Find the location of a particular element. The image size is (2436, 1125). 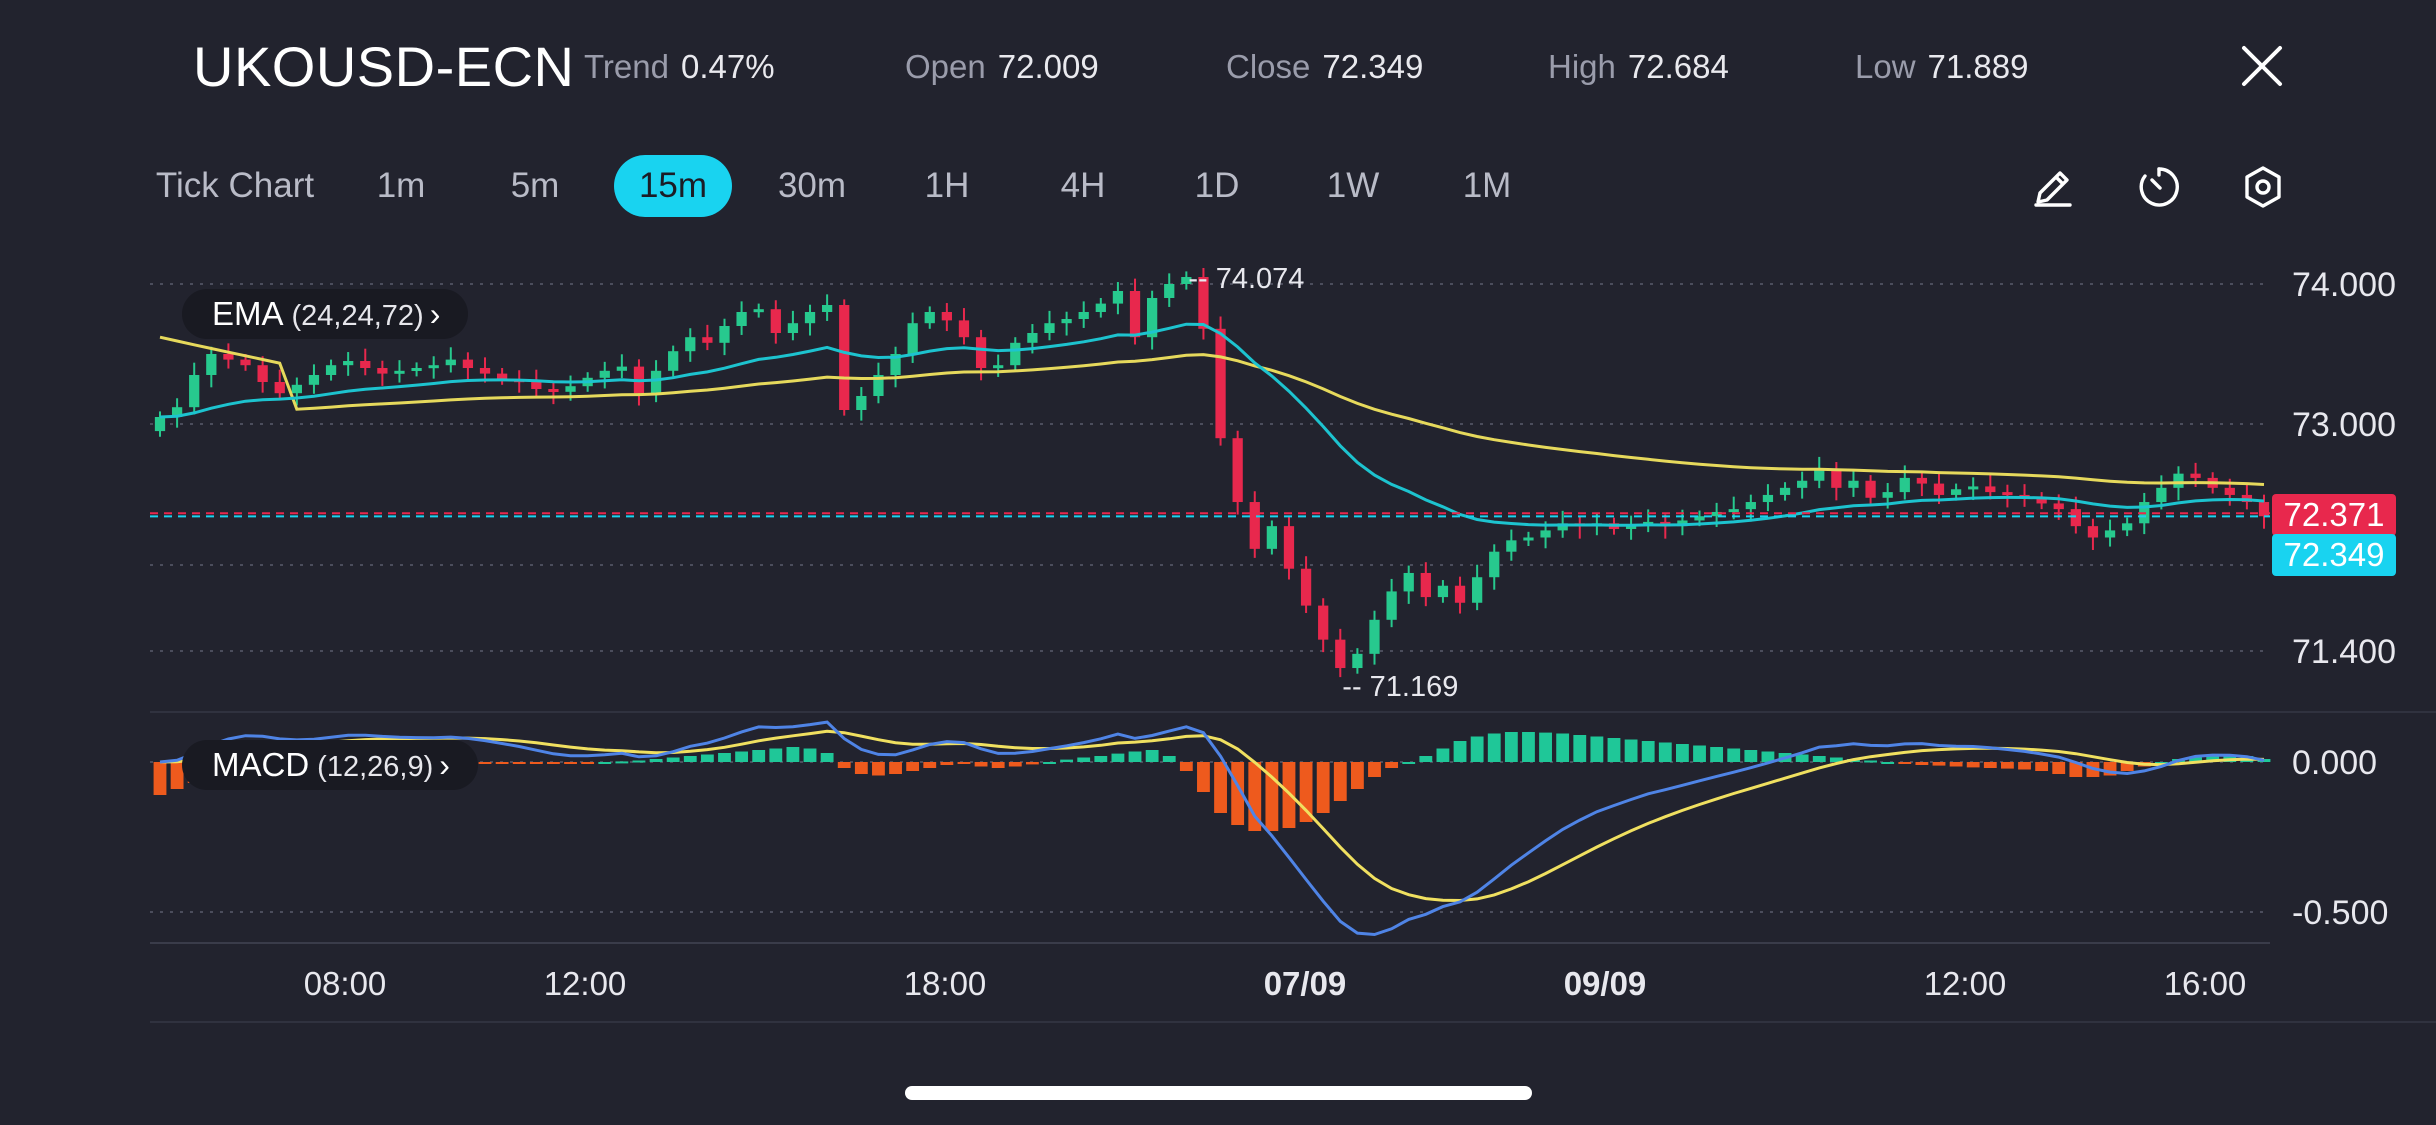

timeframe-1d: 1D is located at coordinates (1217, 185).